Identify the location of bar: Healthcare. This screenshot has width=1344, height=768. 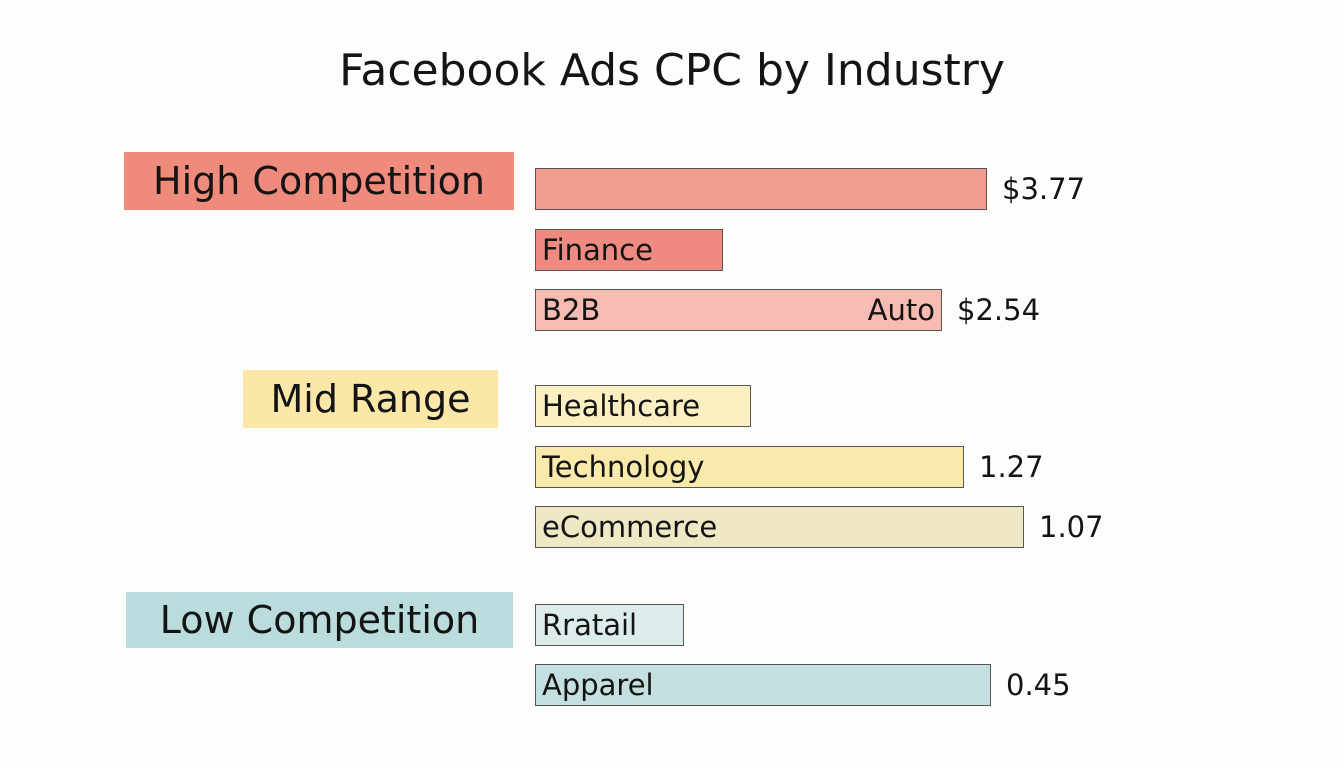
(643, 406).